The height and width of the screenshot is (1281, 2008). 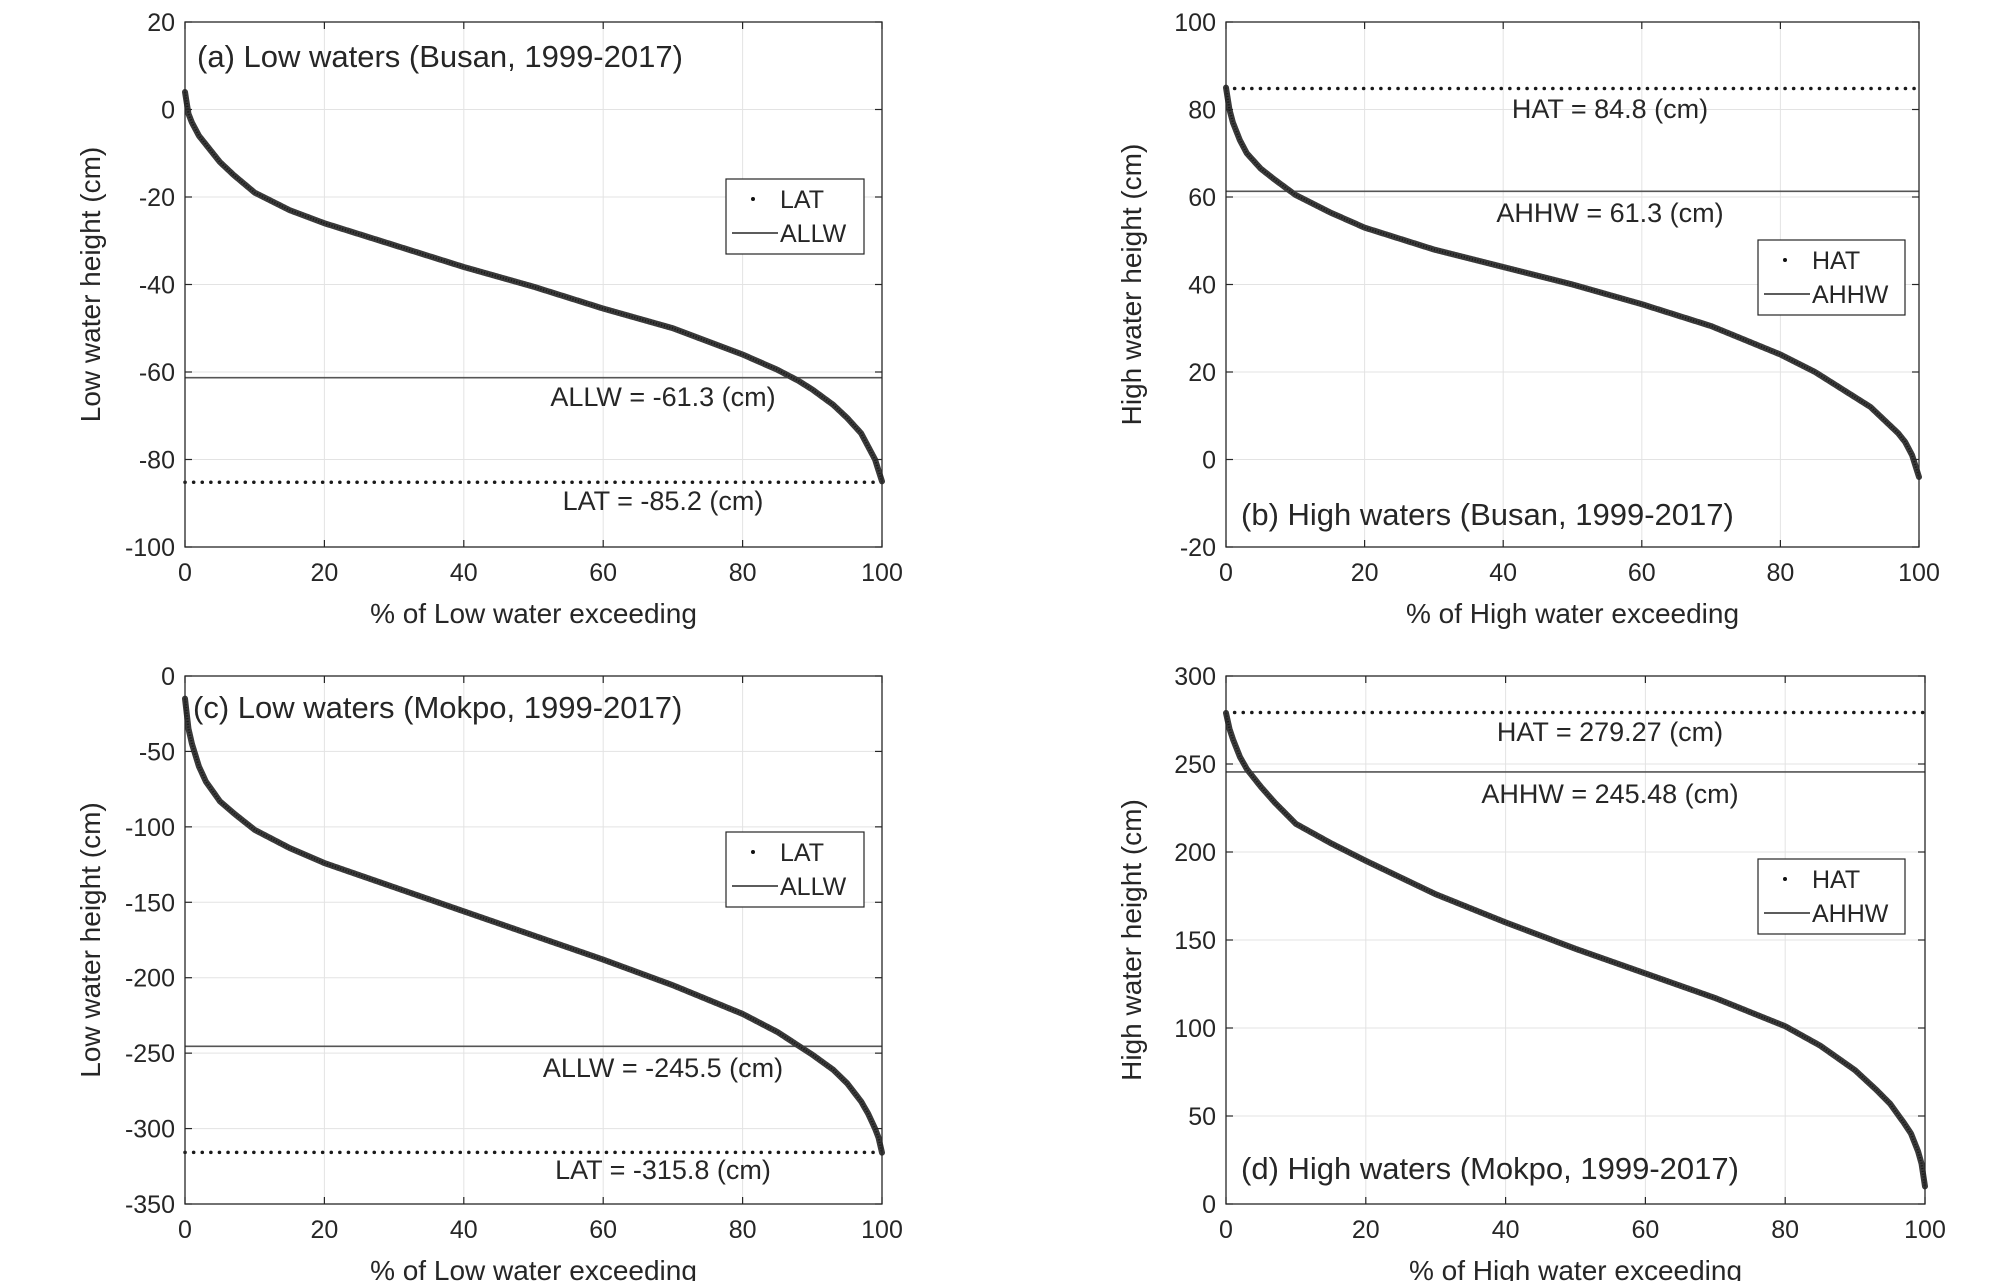 What do you see at coordinates (663, 1170) in the screenshot?
I see `annotation-lat: LAT = -315.8 (cm)` at bounding box center [663, 1170].